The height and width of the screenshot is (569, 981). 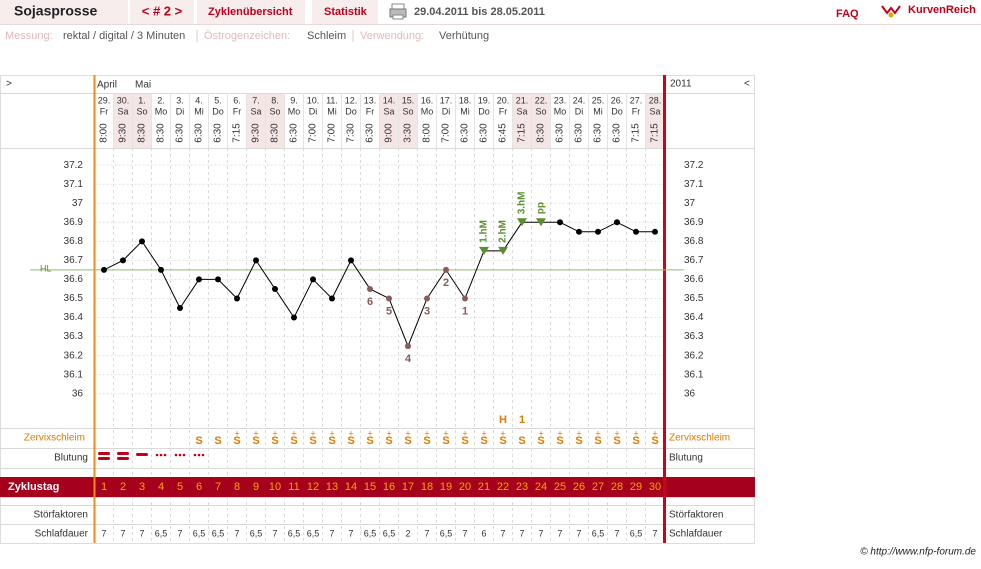 I want to click on tab-label: Zyklenübersicht, so click(x=250, y=12).